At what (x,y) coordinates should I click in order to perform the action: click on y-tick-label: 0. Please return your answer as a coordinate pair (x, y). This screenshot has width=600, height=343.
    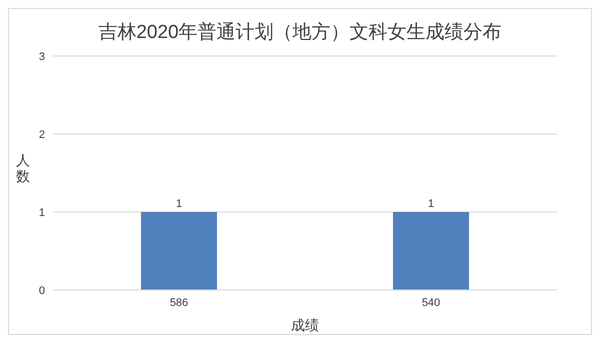
    Looking at the image, I should click on (41, 290).